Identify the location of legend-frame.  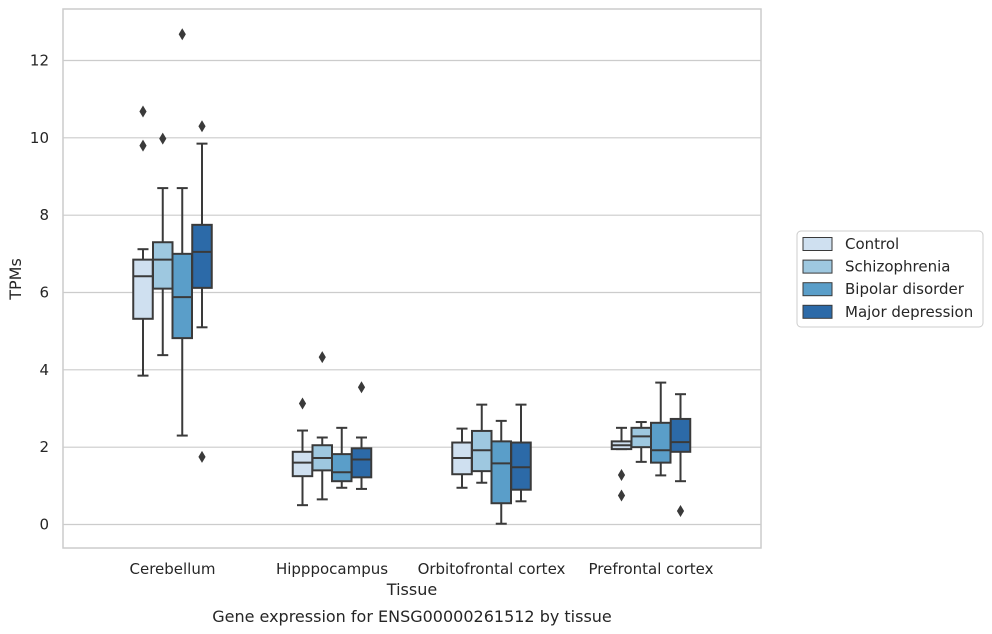
(890, 279).